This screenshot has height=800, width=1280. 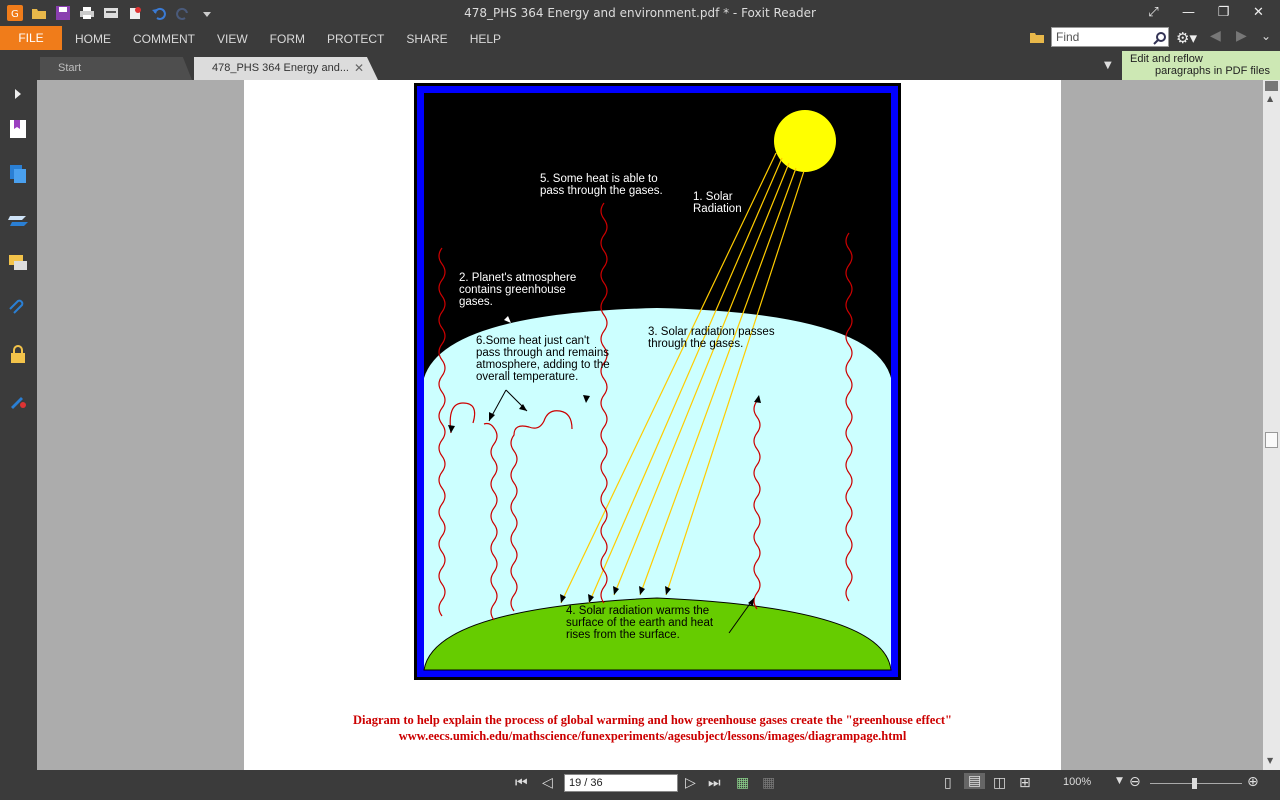 What do you see at coordinates (1223, 12) in the screenshot?
I see `restore-icon: ❐` at bounding box center [1223, 12].